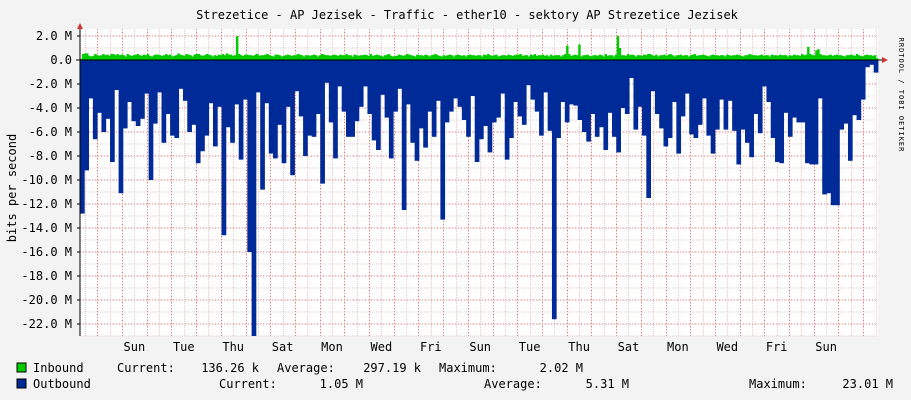 This screenshot has height=400, width=911. What do you see at coordinates (46, 276) in the screenshot?
I see `y-tick-label: -18.0 M` at bounding box center [46, 276].